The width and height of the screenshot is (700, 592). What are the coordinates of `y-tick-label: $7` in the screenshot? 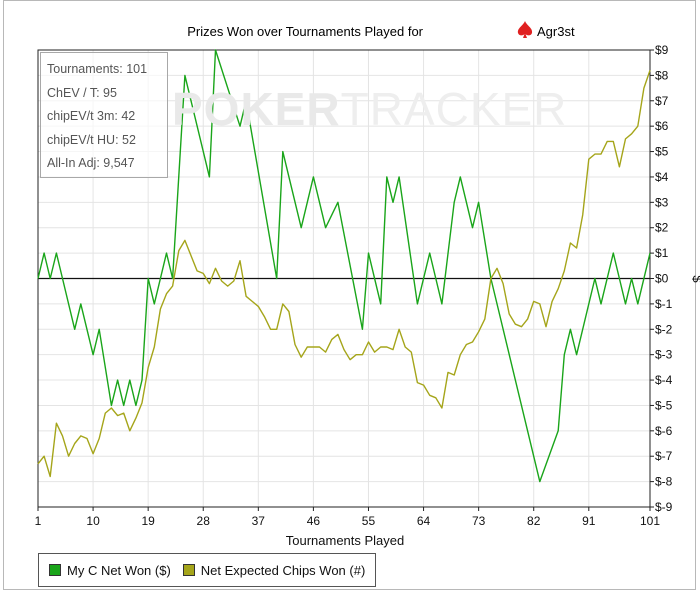 It's located at (662, 101).